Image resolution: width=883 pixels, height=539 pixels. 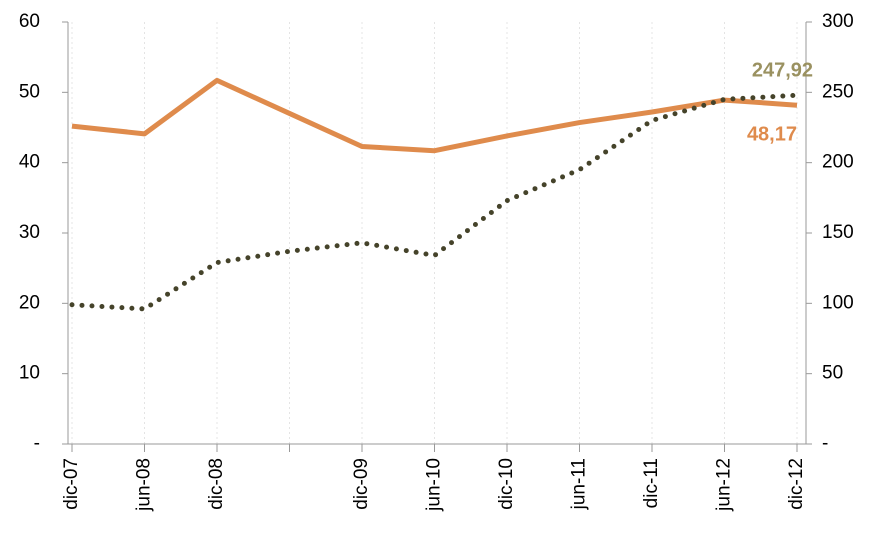 What do you see at coordinates (29, 302) in the screenshot?
I see `y-tick-label: 20` at bounding box center [29, 302].